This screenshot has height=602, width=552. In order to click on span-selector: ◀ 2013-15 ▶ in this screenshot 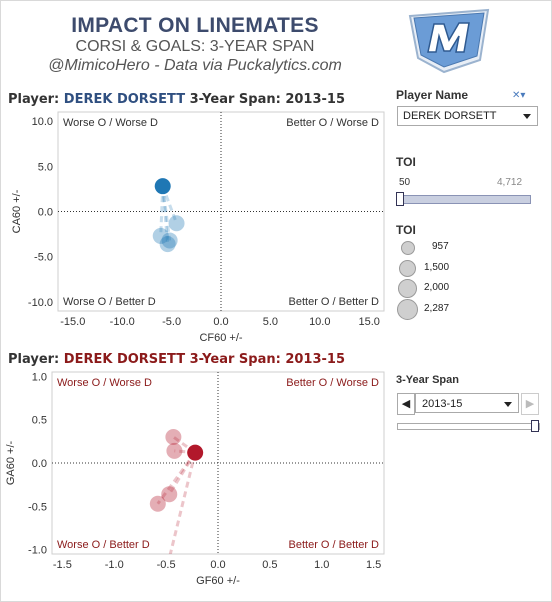, I will do `click(468, 404)`.